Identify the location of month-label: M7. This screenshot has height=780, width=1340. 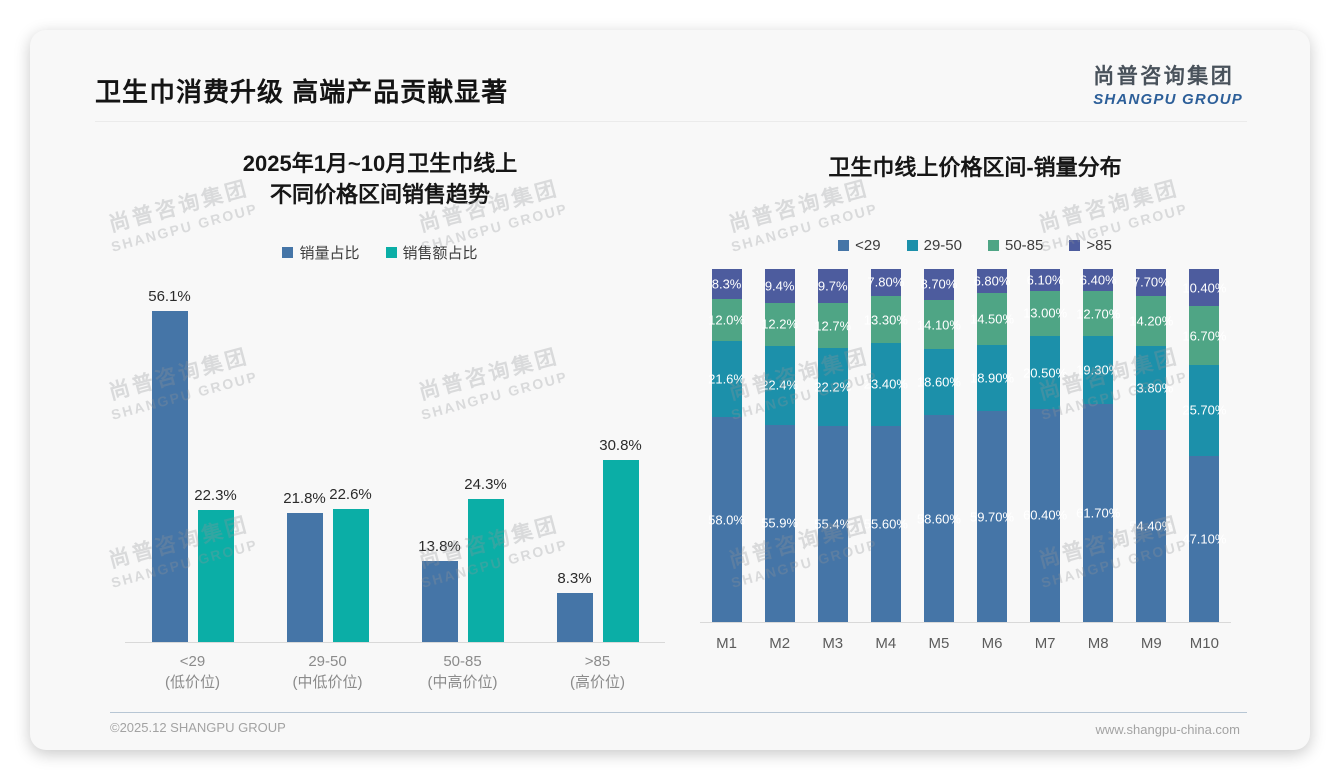
(1045, 643).